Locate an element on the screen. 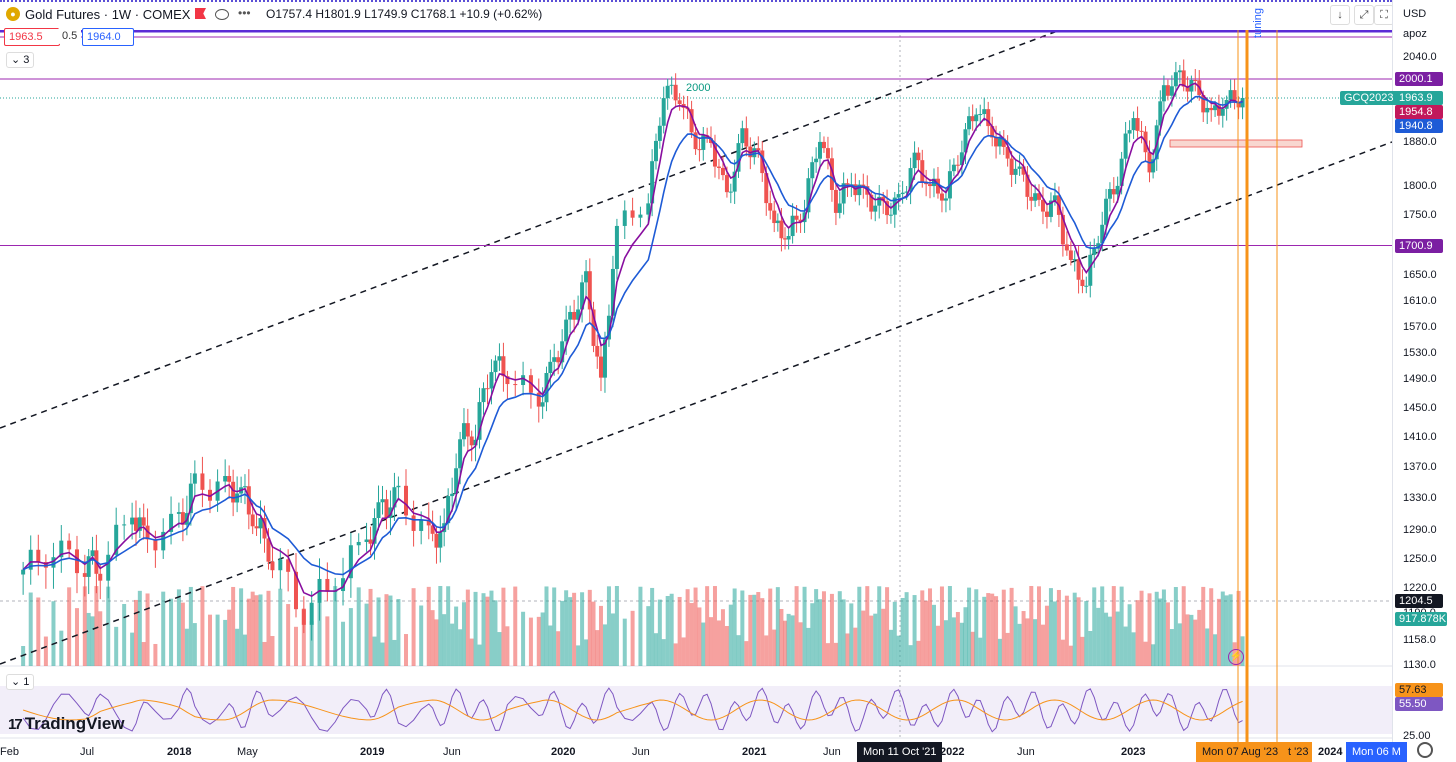  cursor-date-suffix: t '23 is located at coordinates (1298, 752).